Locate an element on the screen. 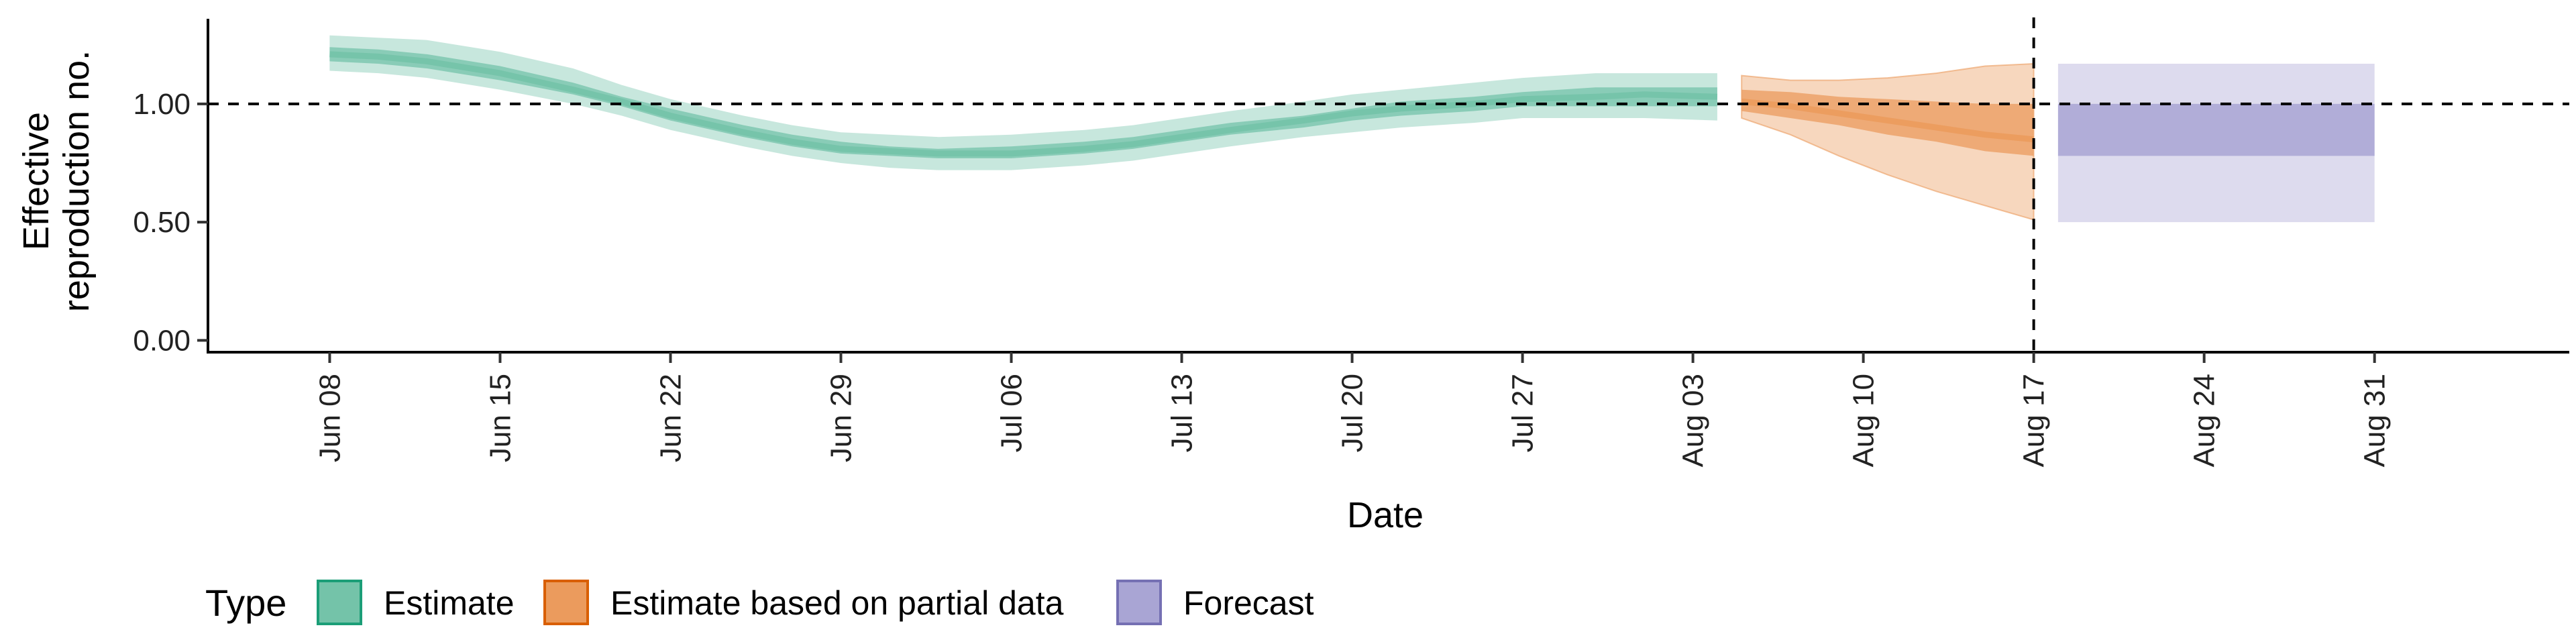  x-tick-label: Jun 22 is located at coordinates (671, 418).